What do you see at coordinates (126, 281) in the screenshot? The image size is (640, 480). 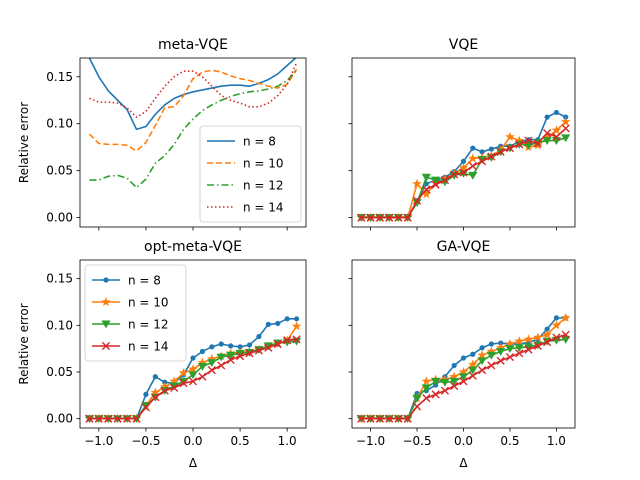 I see `legend-item-n-8: n = 8` at bounding box center [126, 281].